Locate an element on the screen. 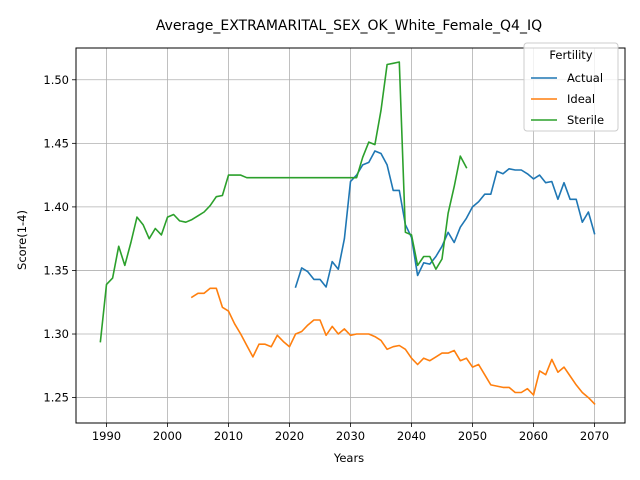 This screenshot has height=480, width=640. y-tick-label: 1.25 is located at coordinates (56, 398).